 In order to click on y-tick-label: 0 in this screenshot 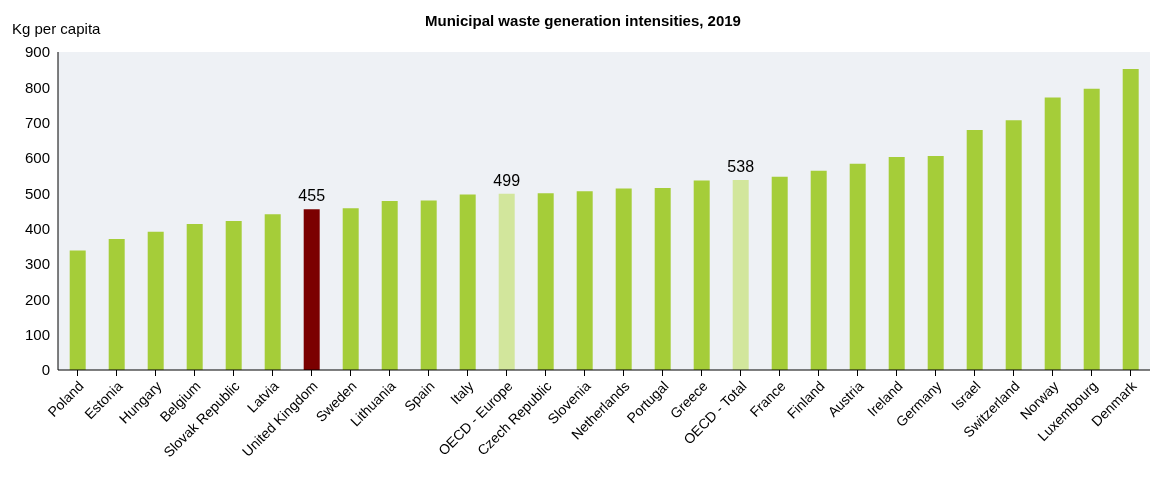, I will do `click(45, 370)`.